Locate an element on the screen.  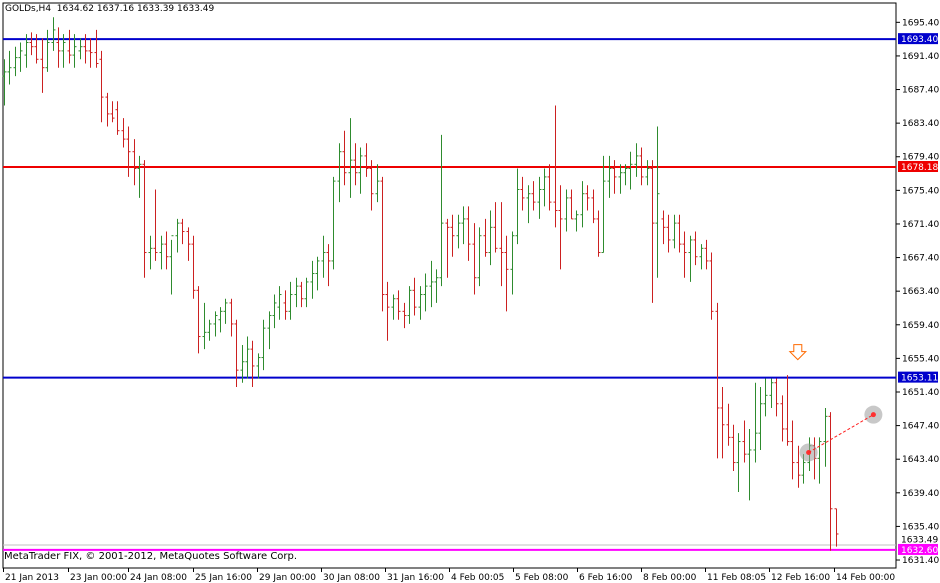
current-price-label: 1633.49 is located at coordinates (919, 540).